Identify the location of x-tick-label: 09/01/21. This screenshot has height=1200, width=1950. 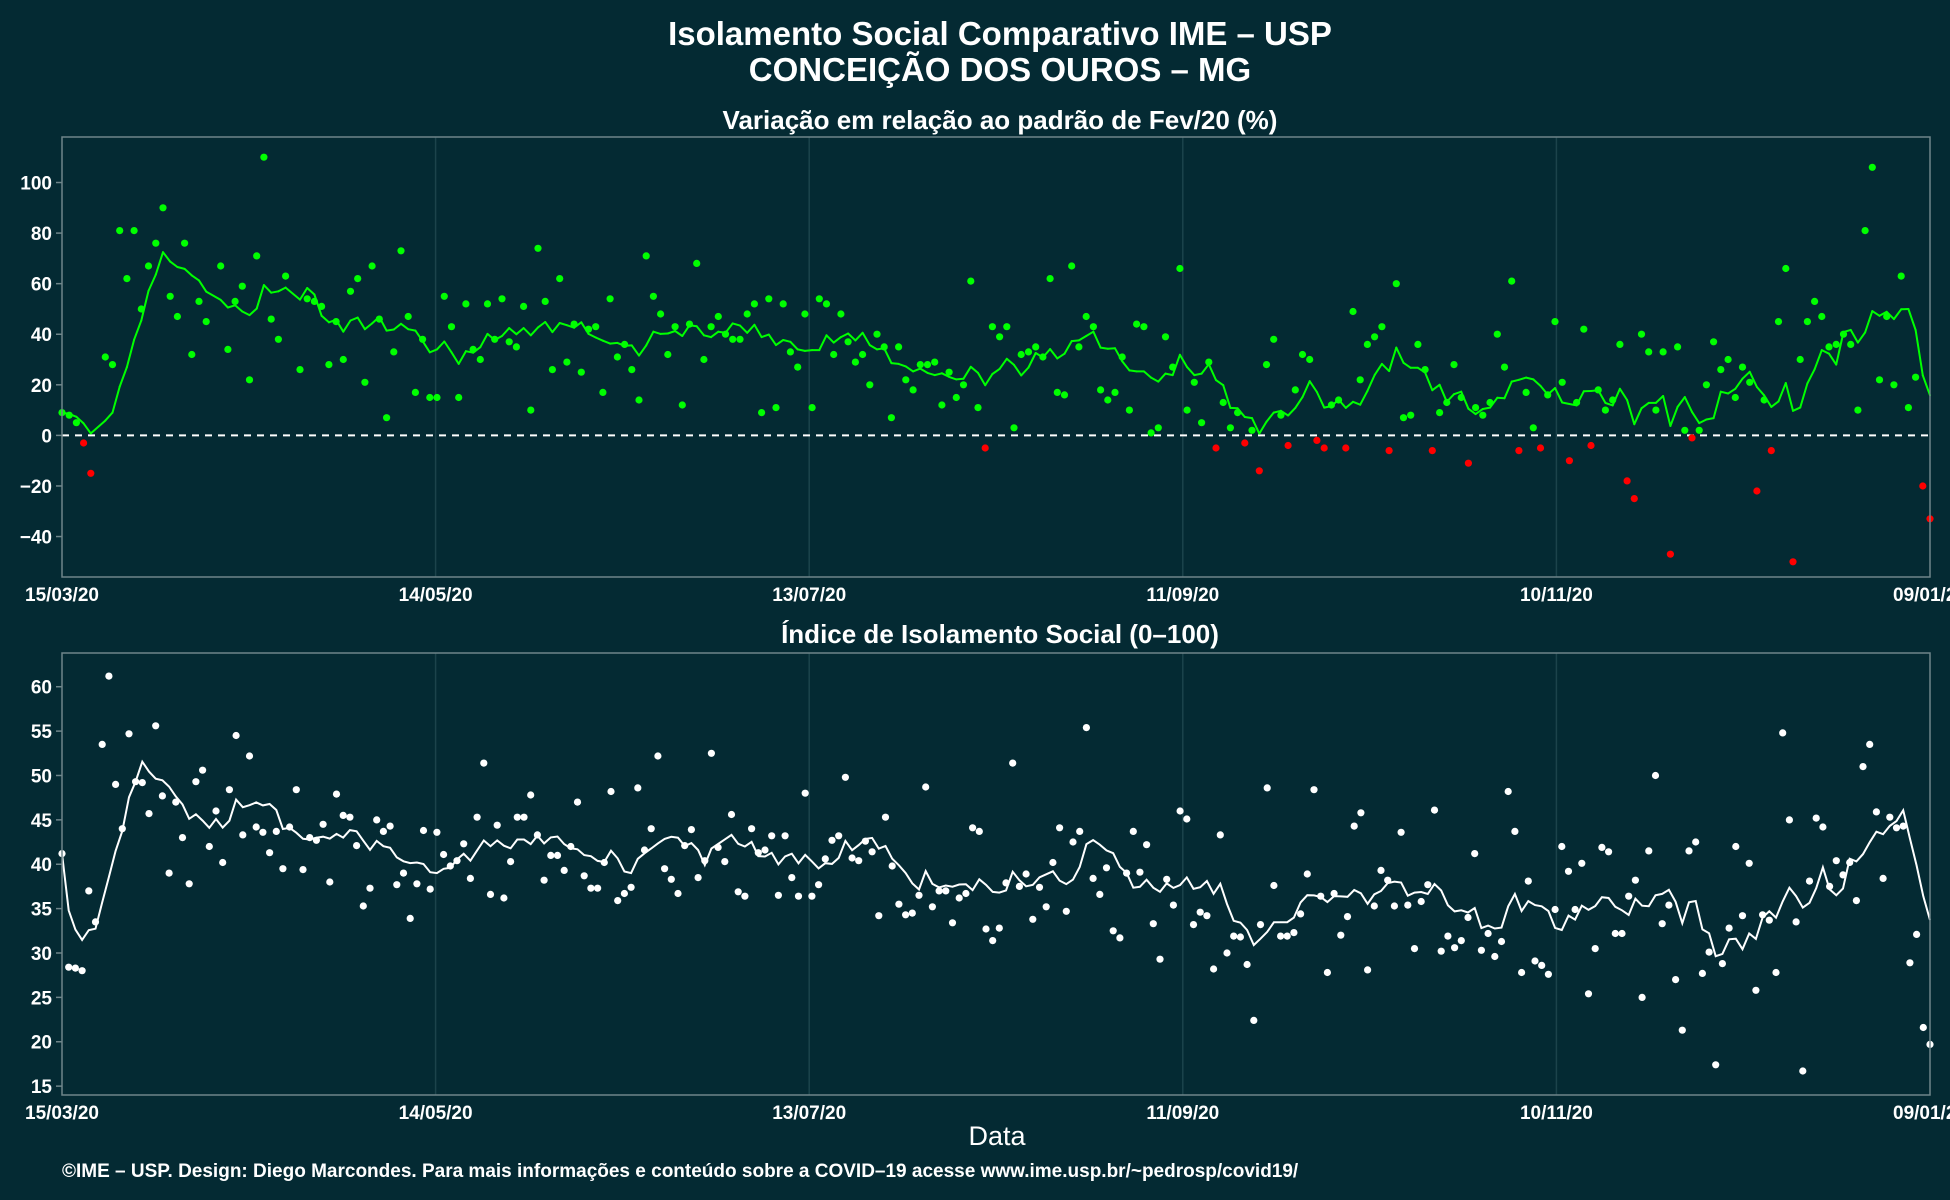
(1921, 595).